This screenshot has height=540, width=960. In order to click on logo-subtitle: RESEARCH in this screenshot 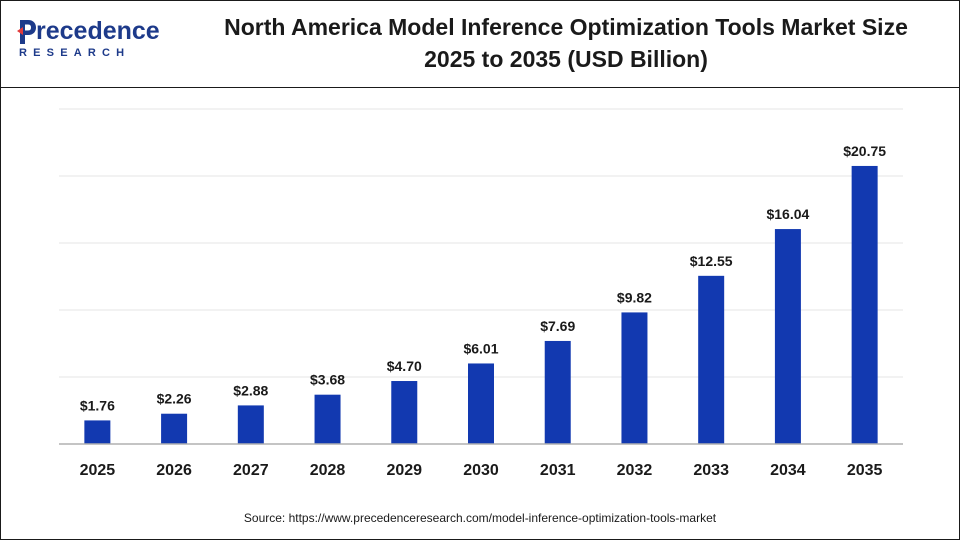, I will do `click(75, 53)`.